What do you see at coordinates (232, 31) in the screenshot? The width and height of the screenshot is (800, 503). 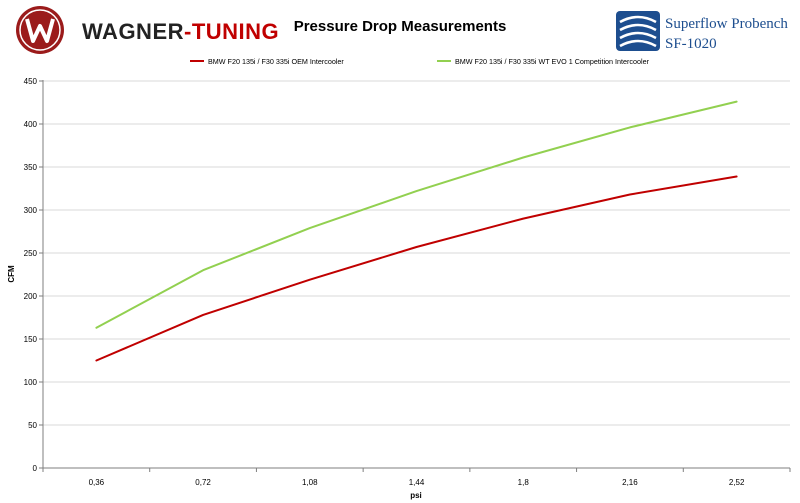 I see `brand-name-accent: -TUNING` at bounding box center [232, 31].